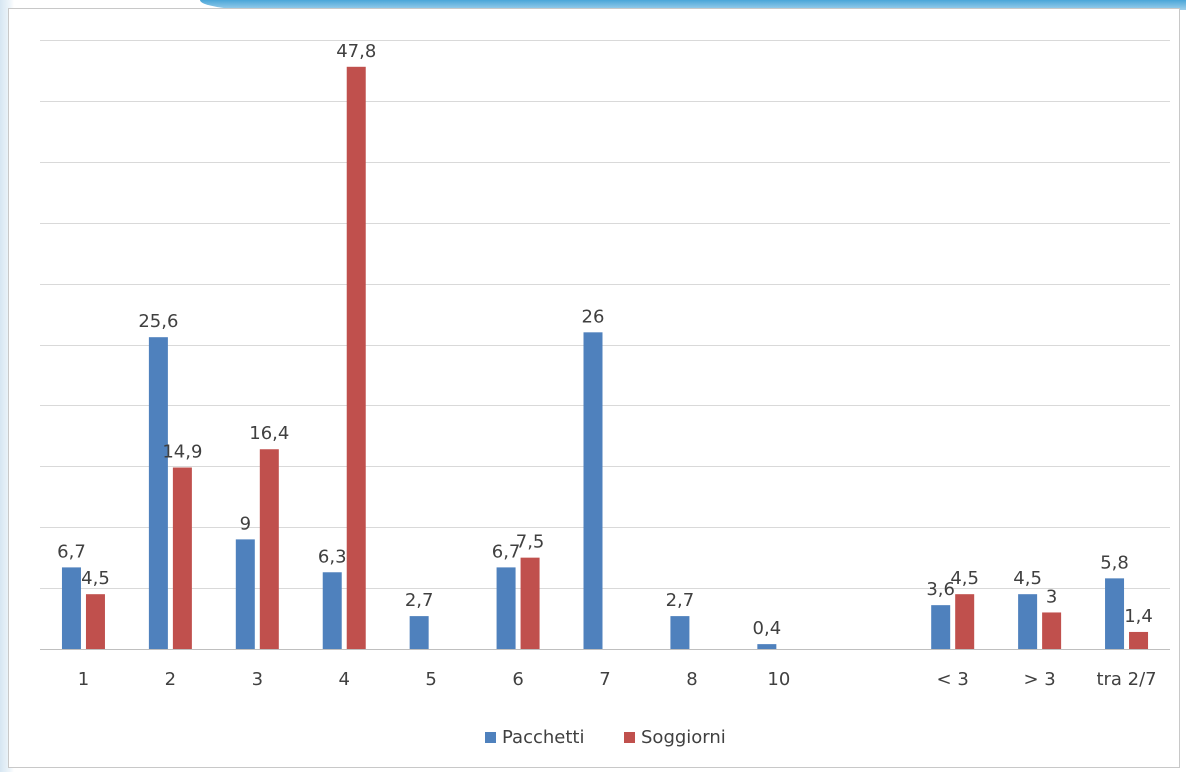  What do you see at coordinates (71, 551) in the screenshot?
I see `data-label-pacchetti-0: 6,7` at bounding box center [71, 551].